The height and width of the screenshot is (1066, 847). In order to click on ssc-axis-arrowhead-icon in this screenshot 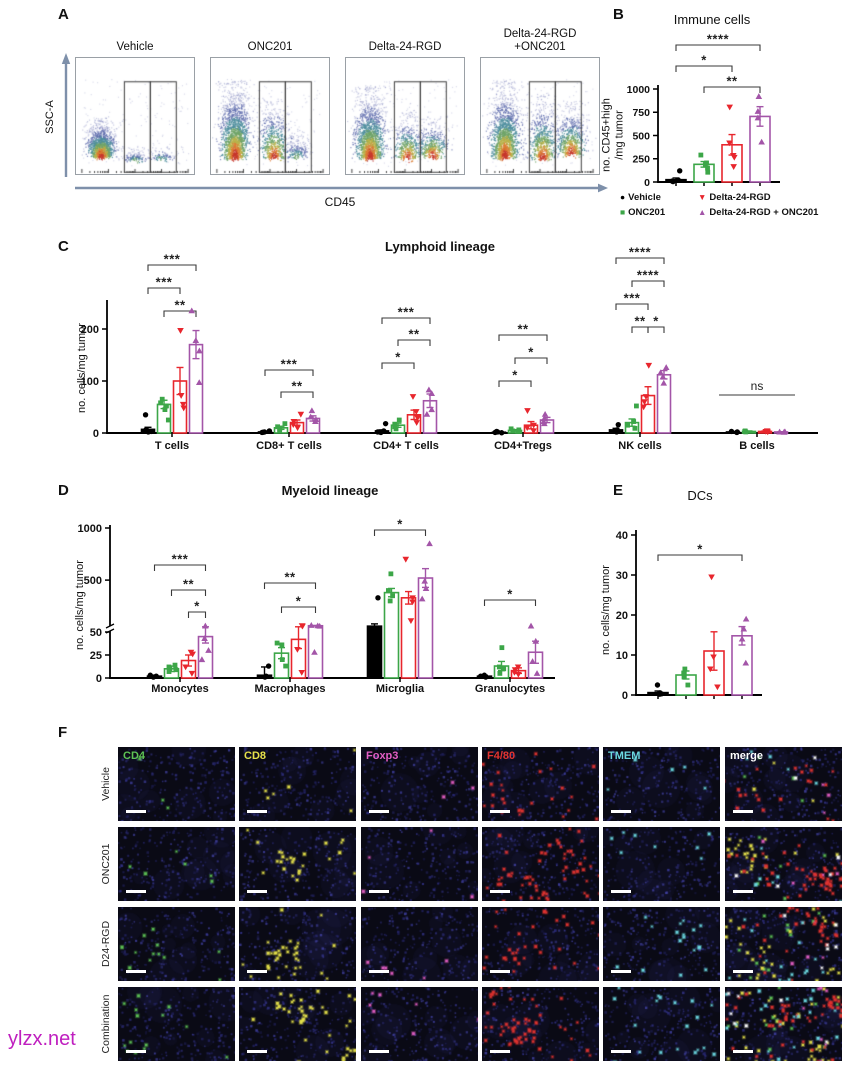, I will do `click(66, 58)`.